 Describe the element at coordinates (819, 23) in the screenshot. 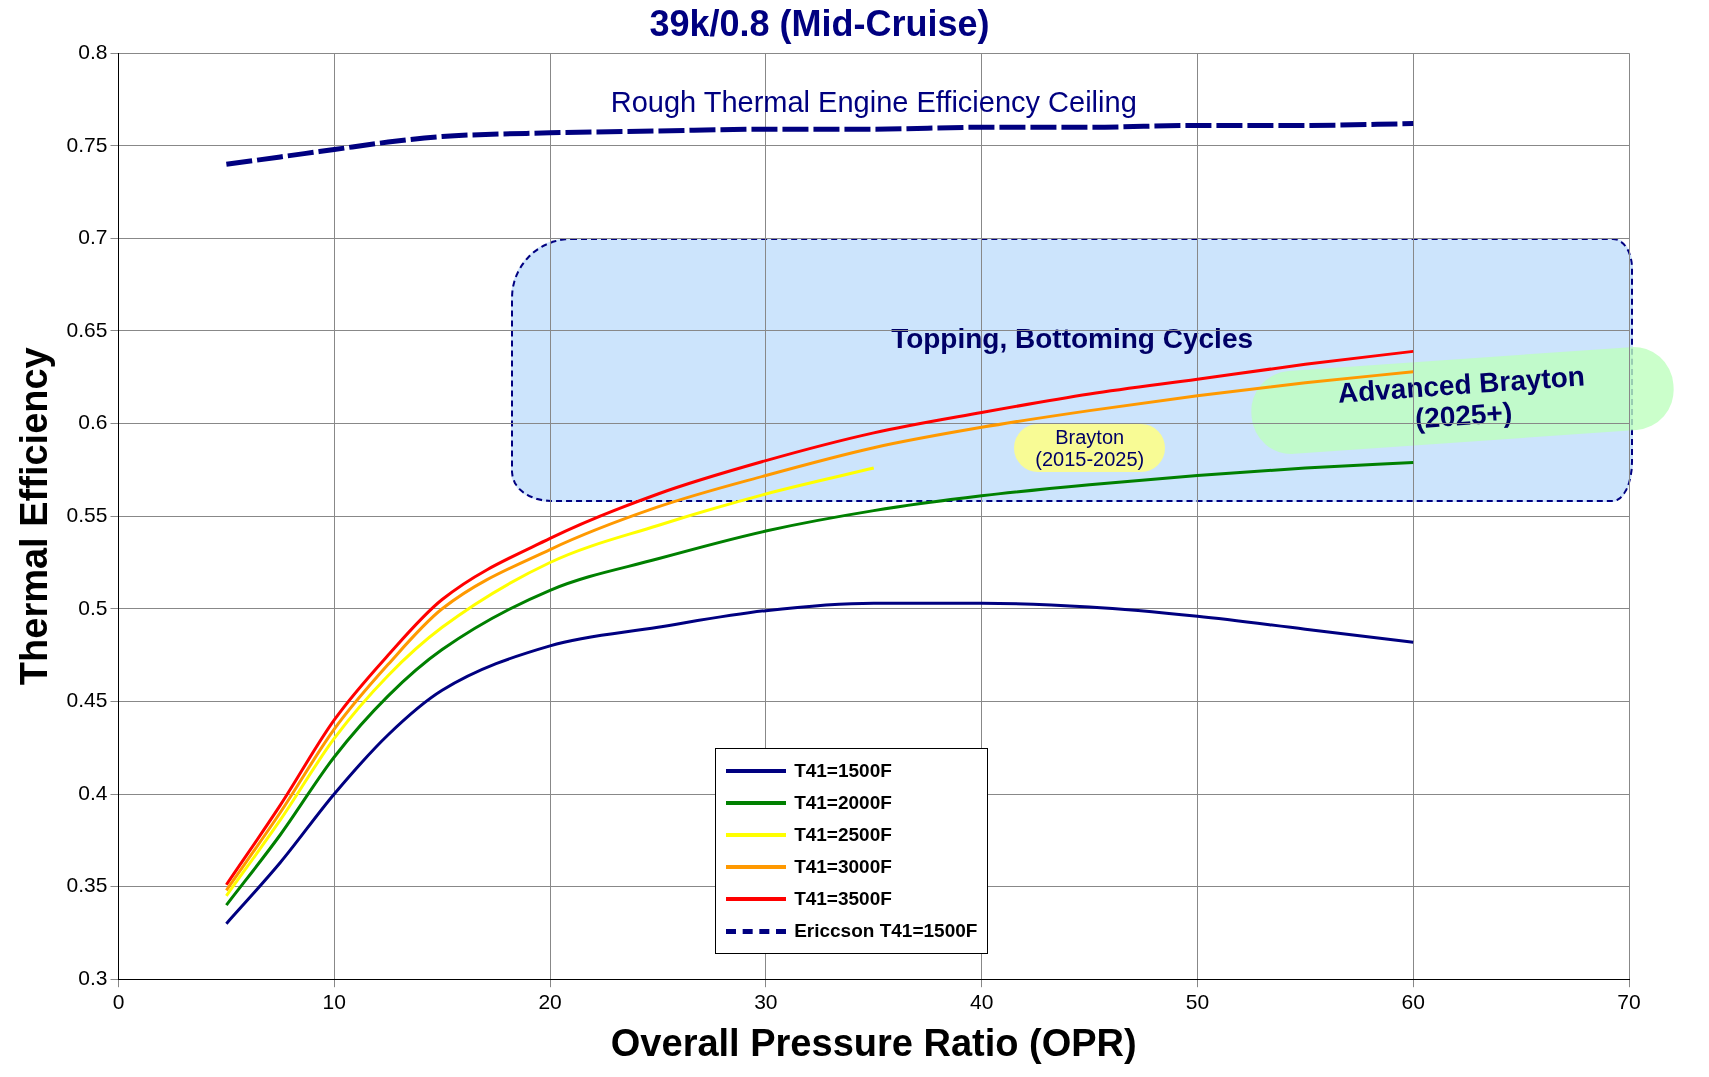

I see `chart-title: 39k/0.8 (Mid-Cruise)` at that location.